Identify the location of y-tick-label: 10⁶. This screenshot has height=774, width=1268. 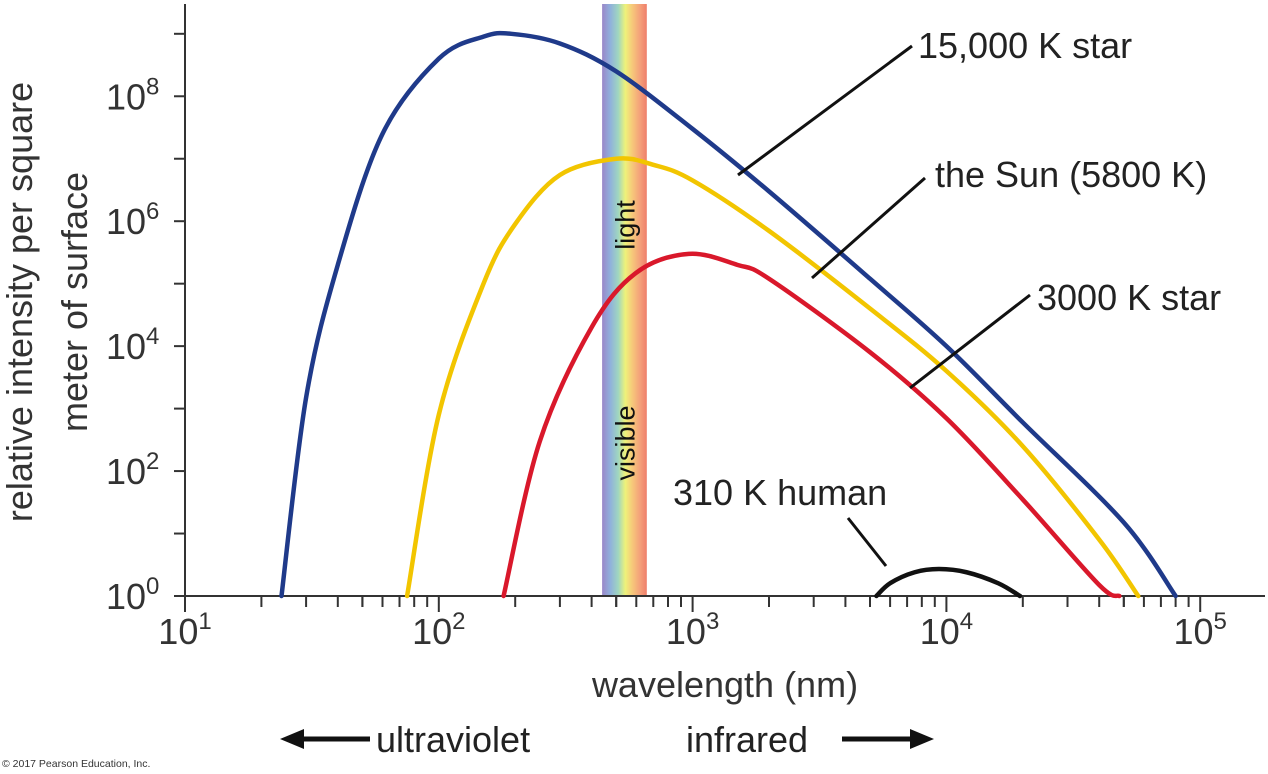
(132, 220).